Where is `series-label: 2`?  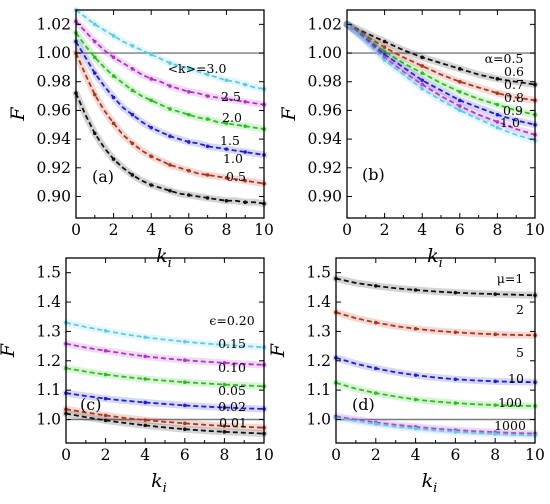
series-label: 2 is located at coordinates (520, 309).